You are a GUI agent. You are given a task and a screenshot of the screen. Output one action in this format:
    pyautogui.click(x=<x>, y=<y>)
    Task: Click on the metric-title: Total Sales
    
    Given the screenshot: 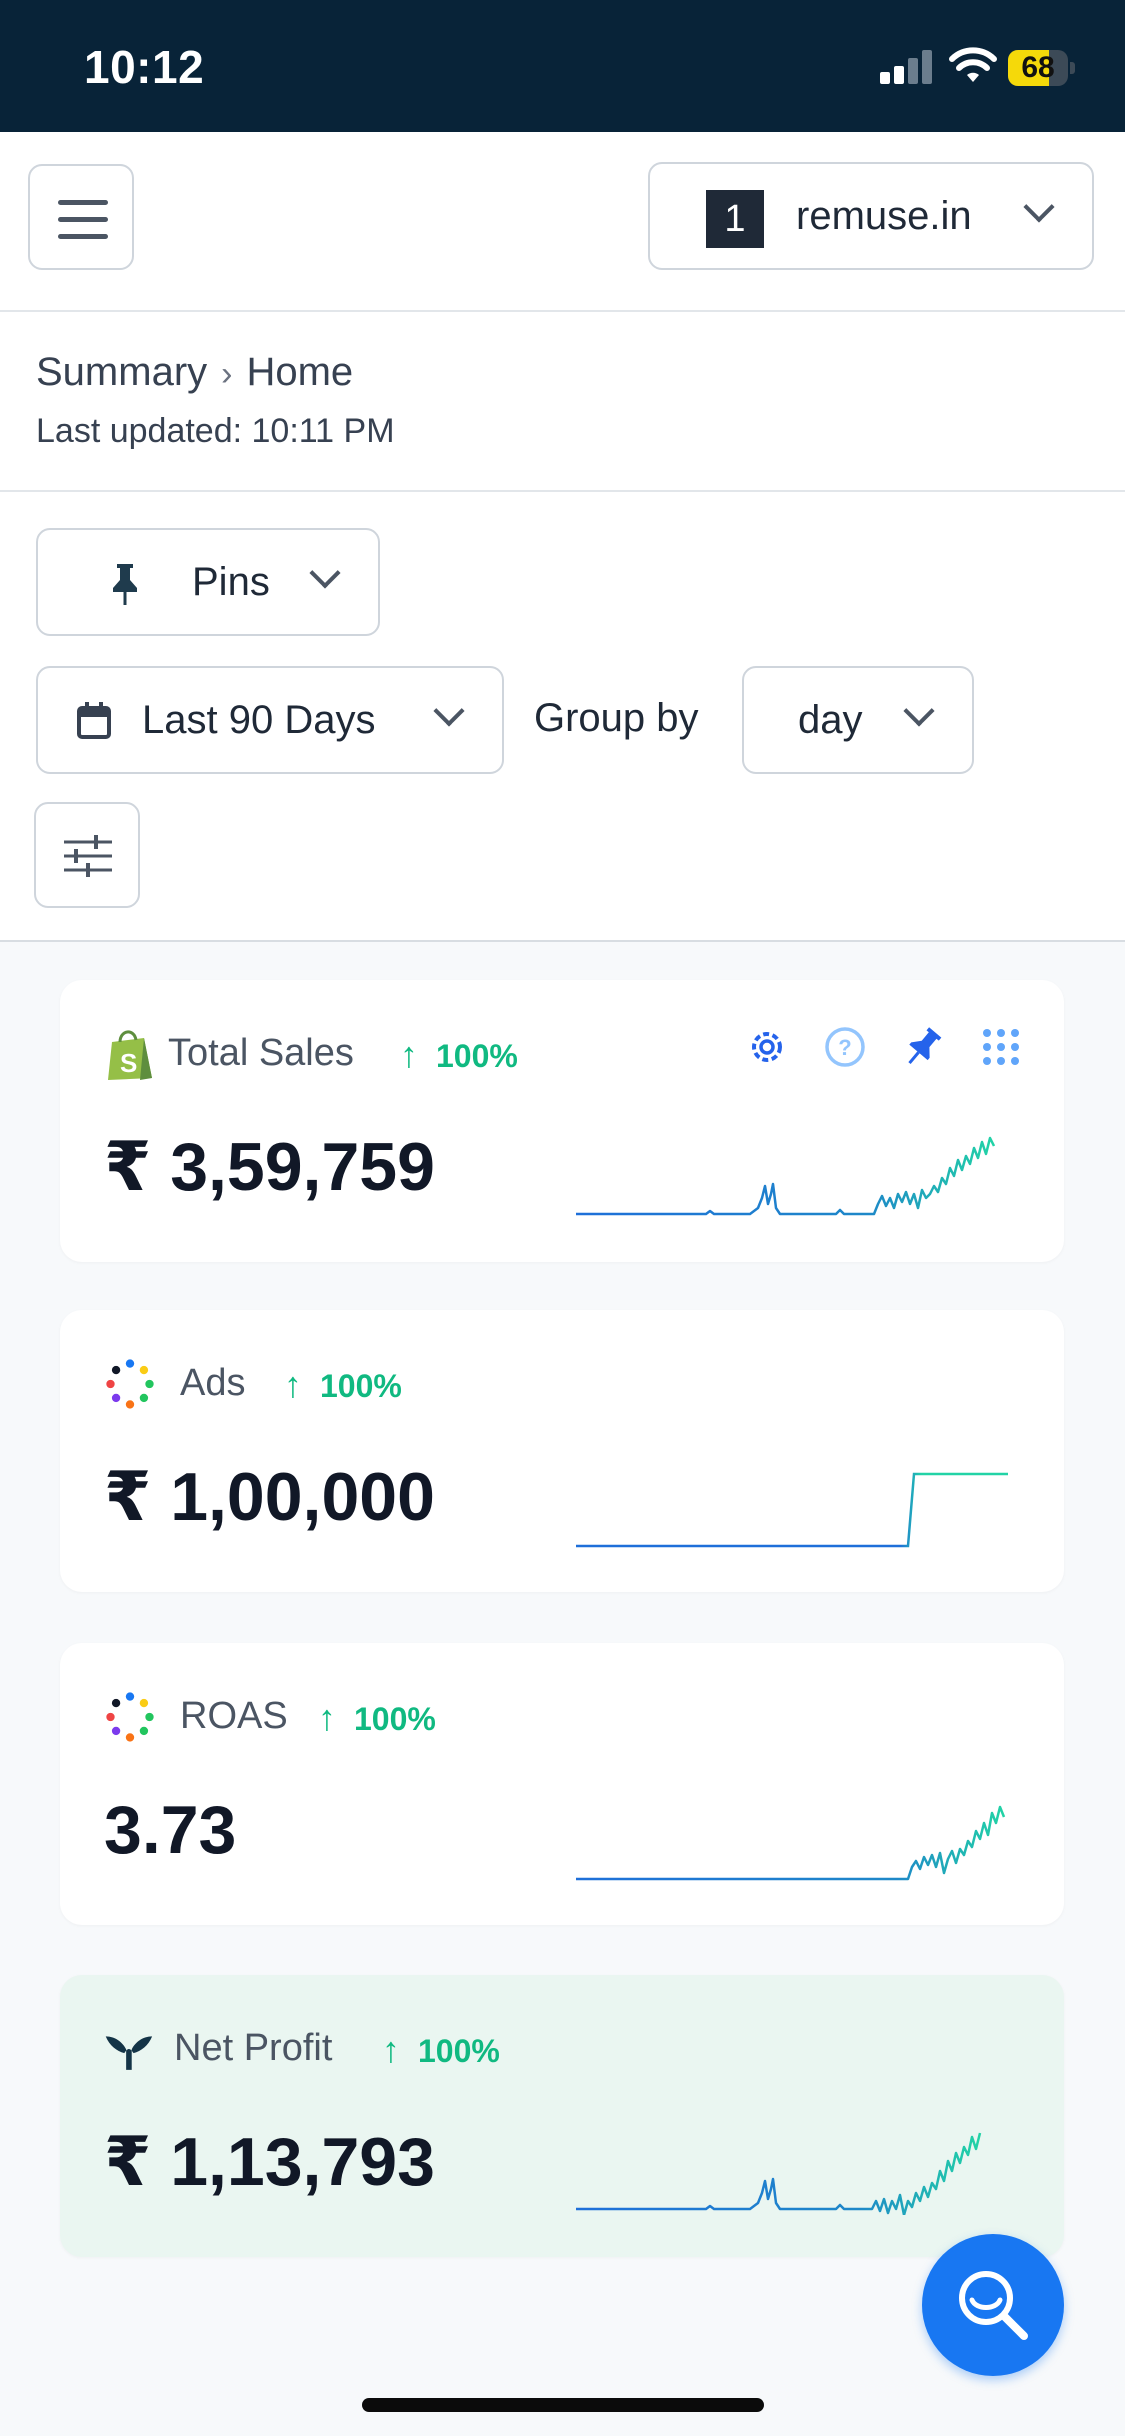 What is the action you would take?
    pyautogui.click(x=261, y=1053)
    